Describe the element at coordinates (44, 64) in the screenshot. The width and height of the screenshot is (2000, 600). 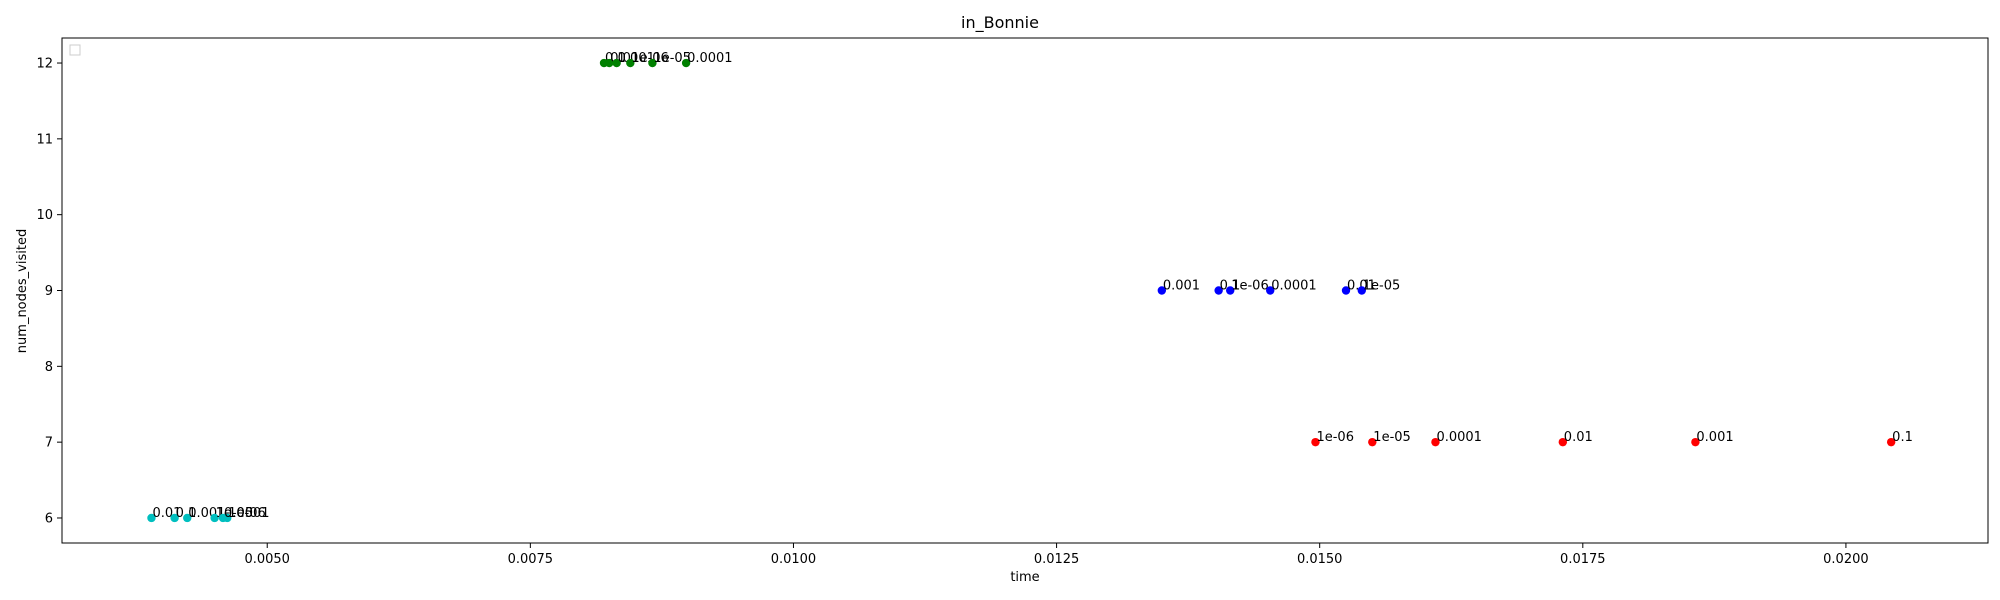
I see `y-tick-label: 12` at that location.